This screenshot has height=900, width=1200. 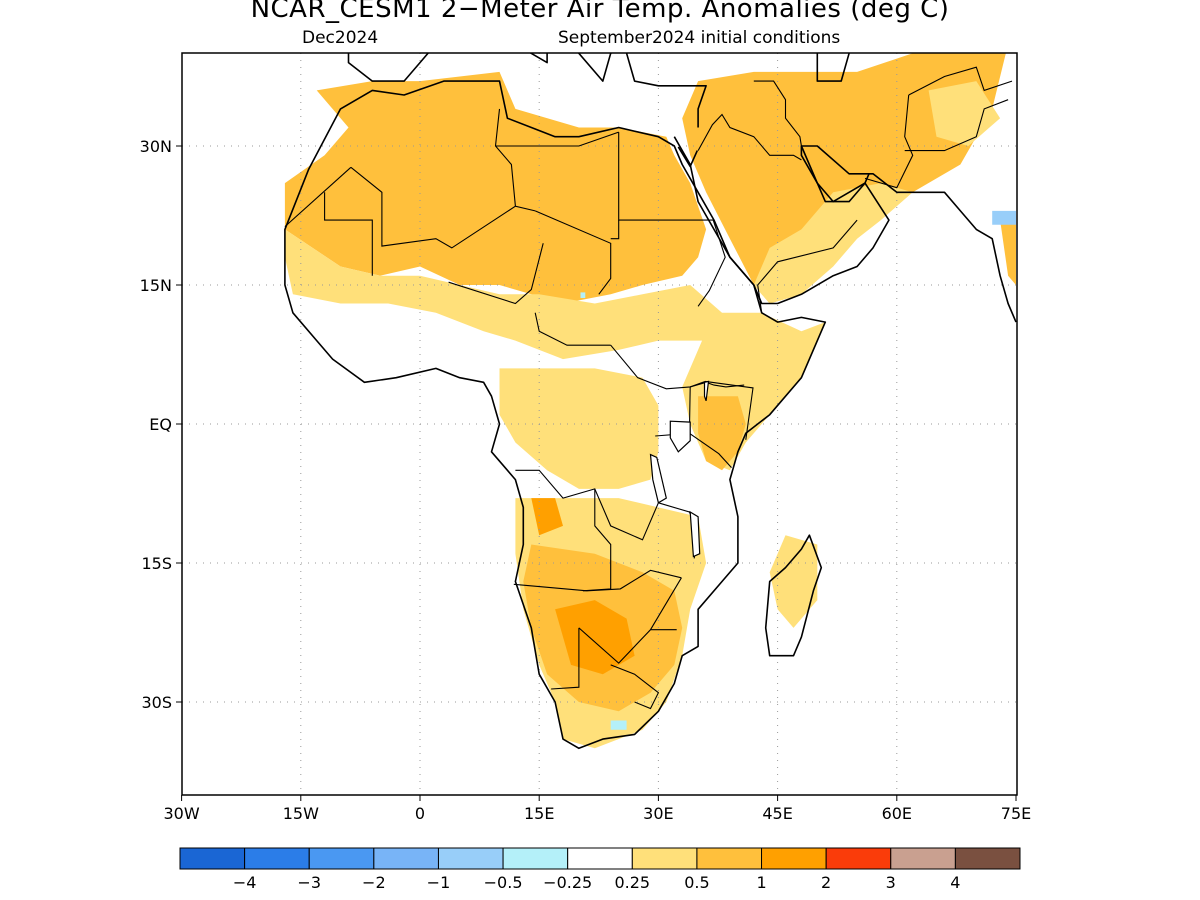 What do you see at coordinates (696, 882) in the screenshot?
I see `colorbar-label: 0.5` at bounding box center [696, 882].